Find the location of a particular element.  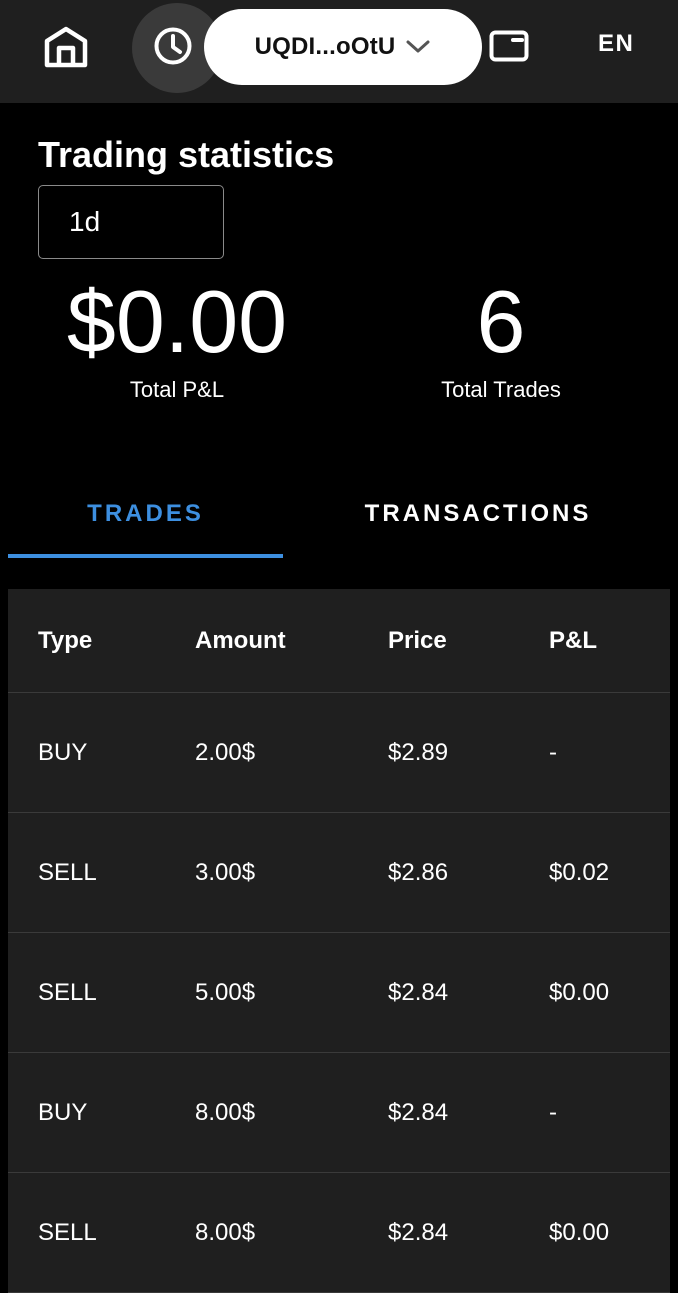

tab-trades: TRADES is located at coordinates (145, 513).